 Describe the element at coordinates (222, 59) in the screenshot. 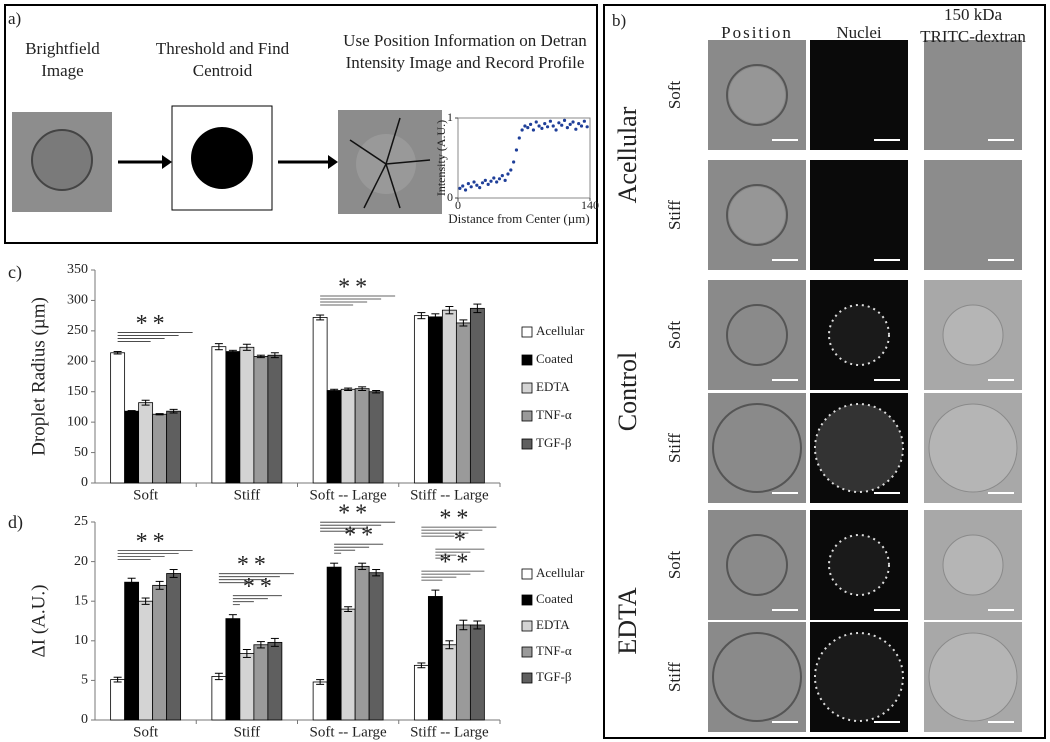

I see `step-label: Threshold and Find Centroid` at that location.